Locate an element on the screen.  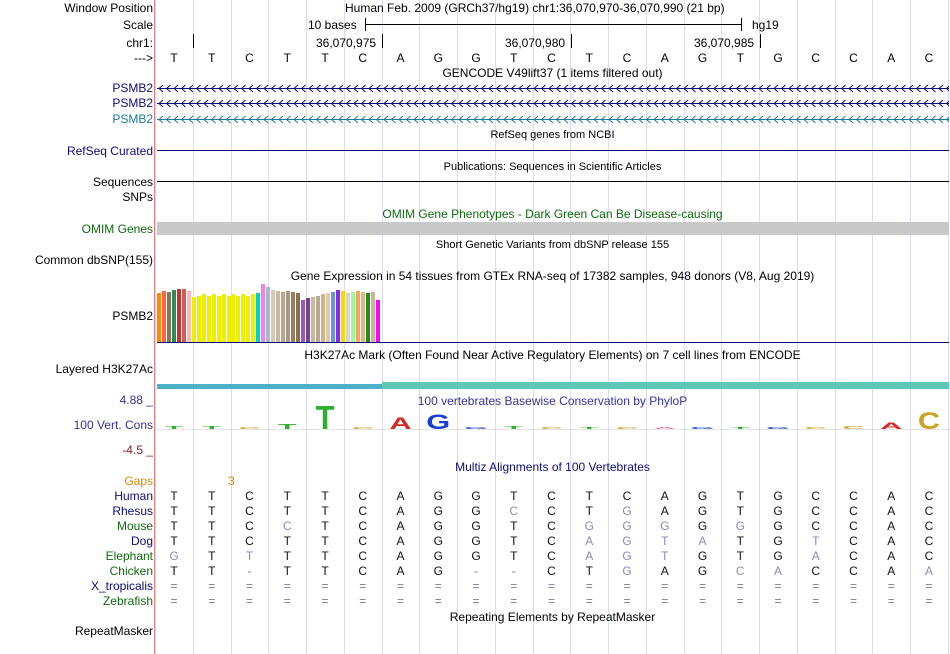
h3k27ac-track-label: Layered H3K27Ac is located at coordinates (104, 369).